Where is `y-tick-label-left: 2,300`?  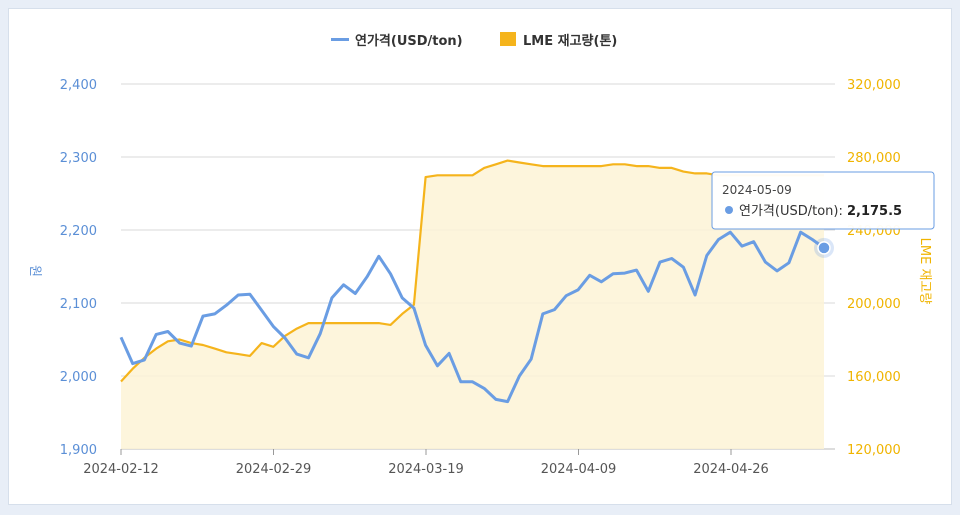 y-tick-label-left: 2,300 is located at coordinates (78, 158).